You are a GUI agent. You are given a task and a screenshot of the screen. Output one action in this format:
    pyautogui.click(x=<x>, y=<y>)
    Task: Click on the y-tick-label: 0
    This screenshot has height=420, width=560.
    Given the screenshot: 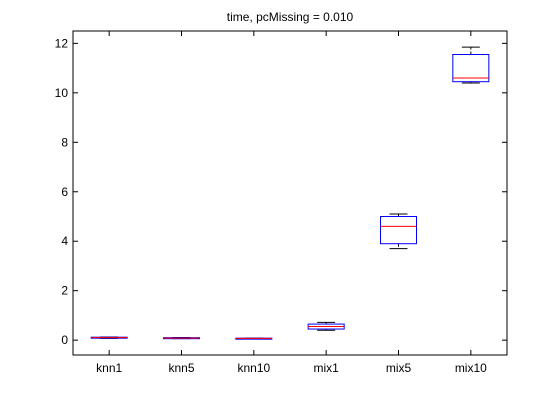 What is the action you would take?
    pyautogui.click(x=64, y=340)
    